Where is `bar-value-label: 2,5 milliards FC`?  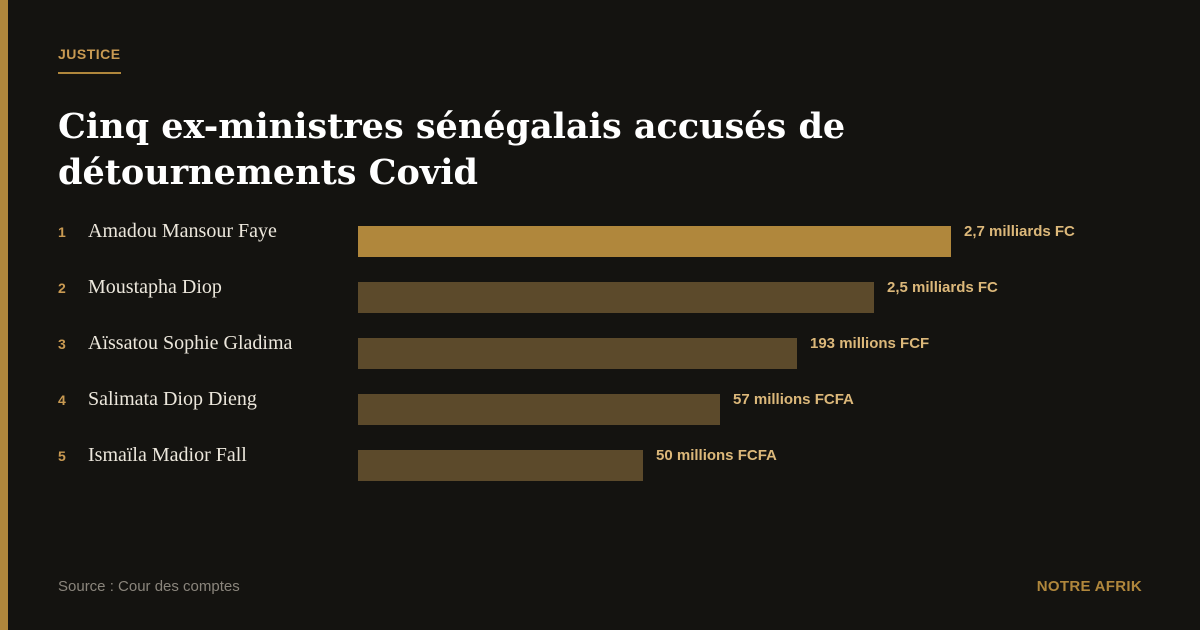
bar-value-label: 2,5 milliards FC is located at coordinates (942, 287).